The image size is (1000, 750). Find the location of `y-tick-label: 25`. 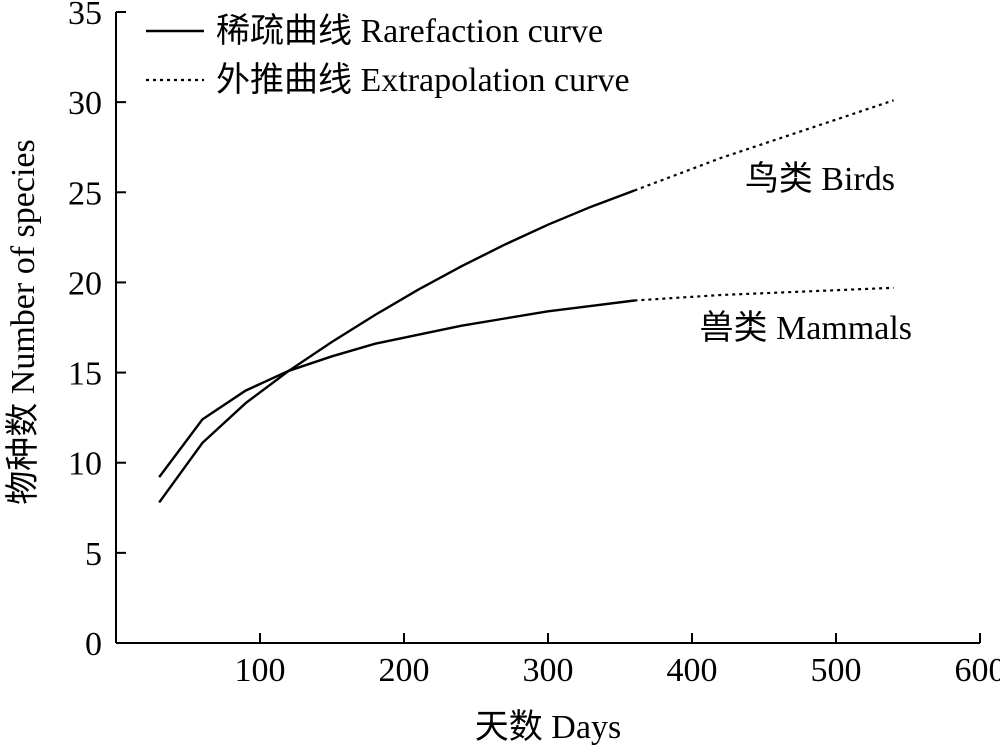

y-tick-label: 25 is located at coordinates (85, 193).